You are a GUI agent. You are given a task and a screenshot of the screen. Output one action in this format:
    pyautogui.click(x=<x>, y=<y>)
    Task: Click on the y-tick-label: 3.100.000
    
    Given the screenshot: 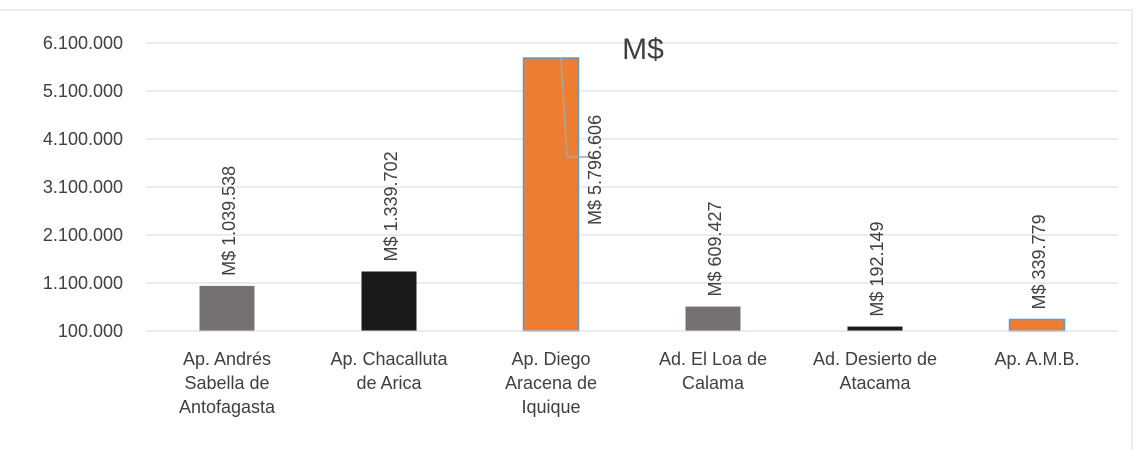 What is the action you would take?
    pyautogui.click(x=83, y=187)
    